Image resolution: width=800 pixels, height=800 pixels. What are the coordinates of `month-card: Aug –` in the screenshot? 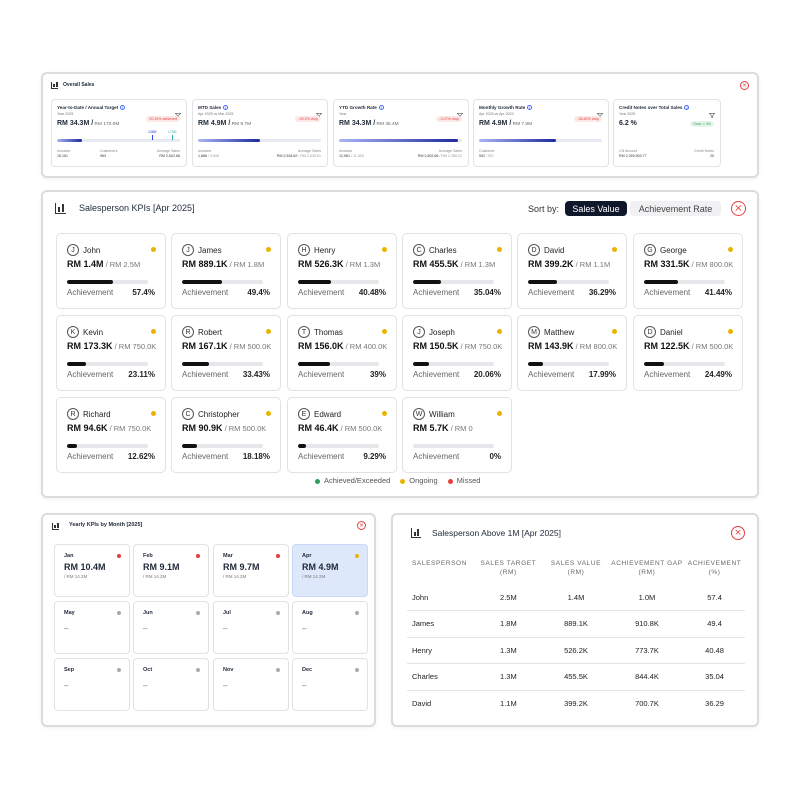 It's located at (330, 627).